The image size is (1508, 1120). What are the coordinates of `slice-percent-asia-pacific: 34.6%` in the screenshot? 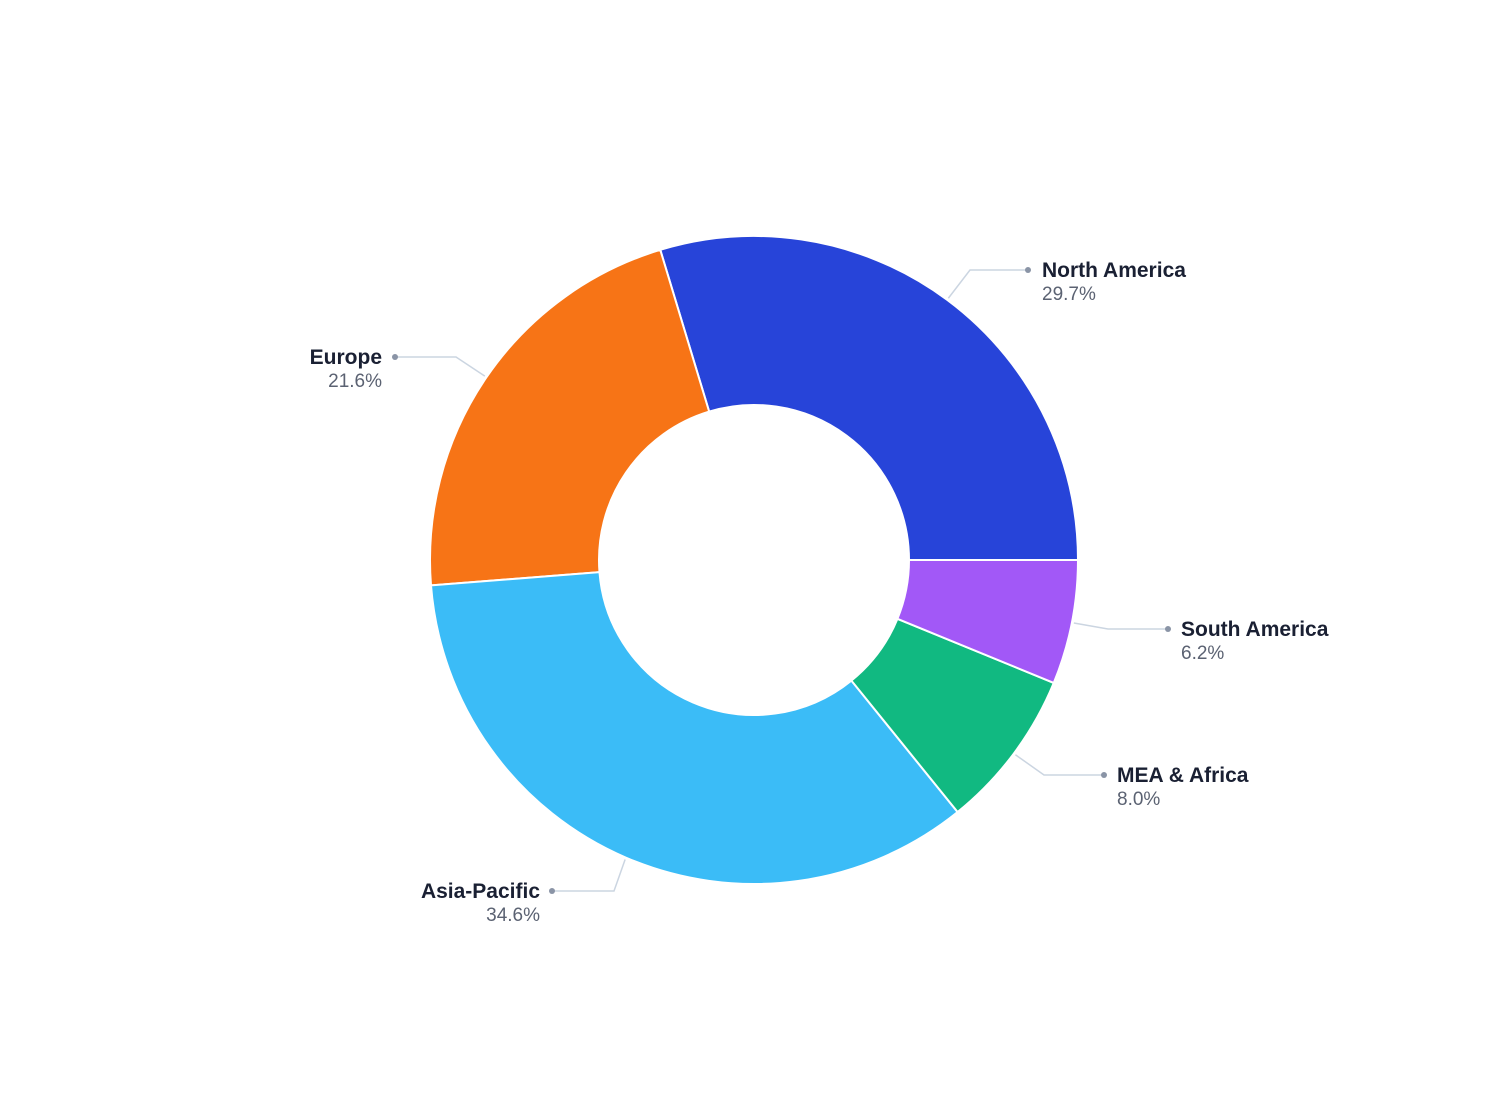 It's located at (513, 915).